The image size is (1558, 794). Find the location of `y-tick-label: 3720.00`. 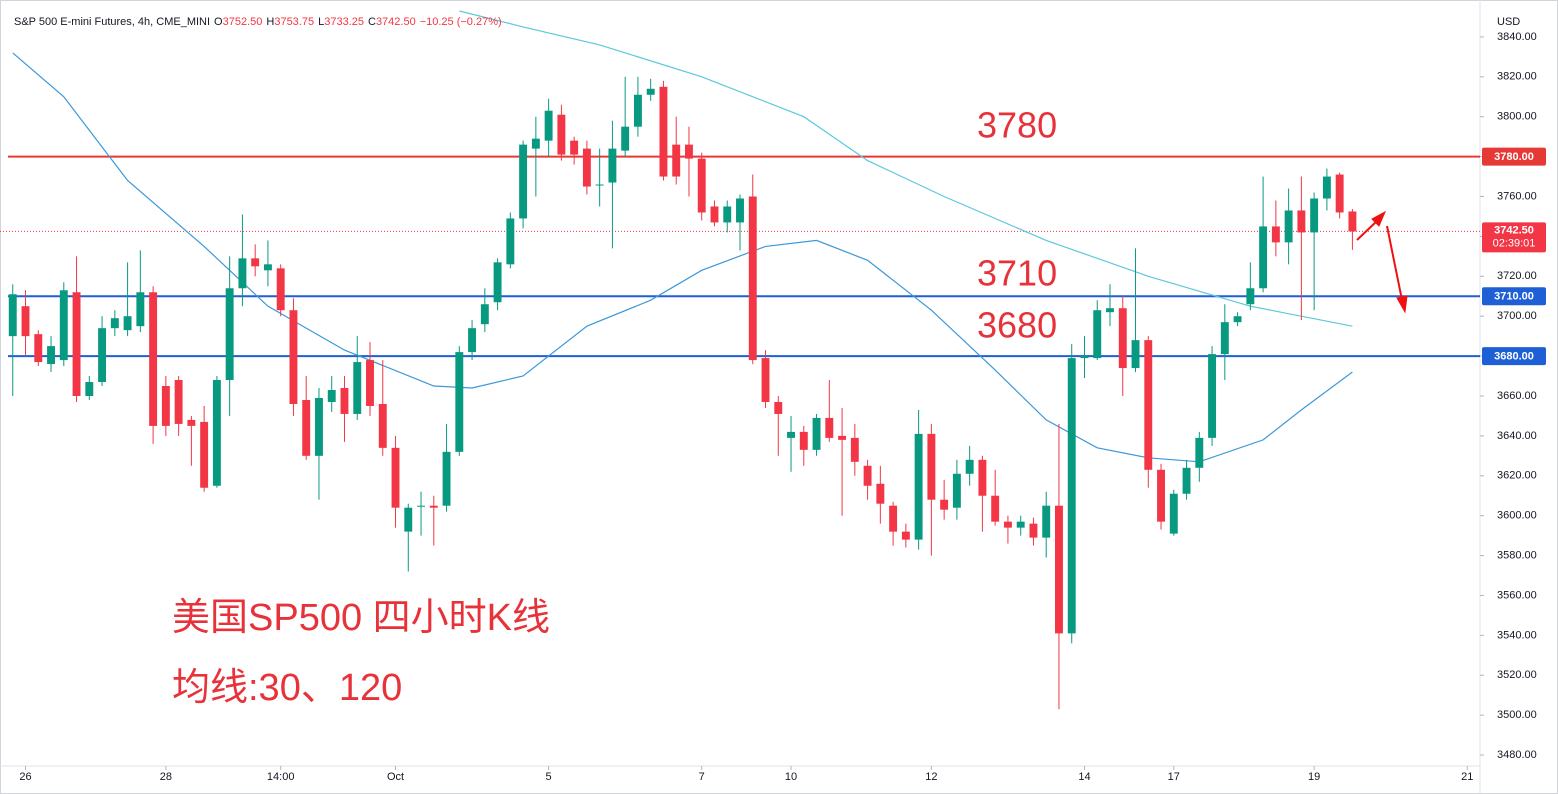

y-tick-label: 3720.00 is located at coordinates (1517, 276).